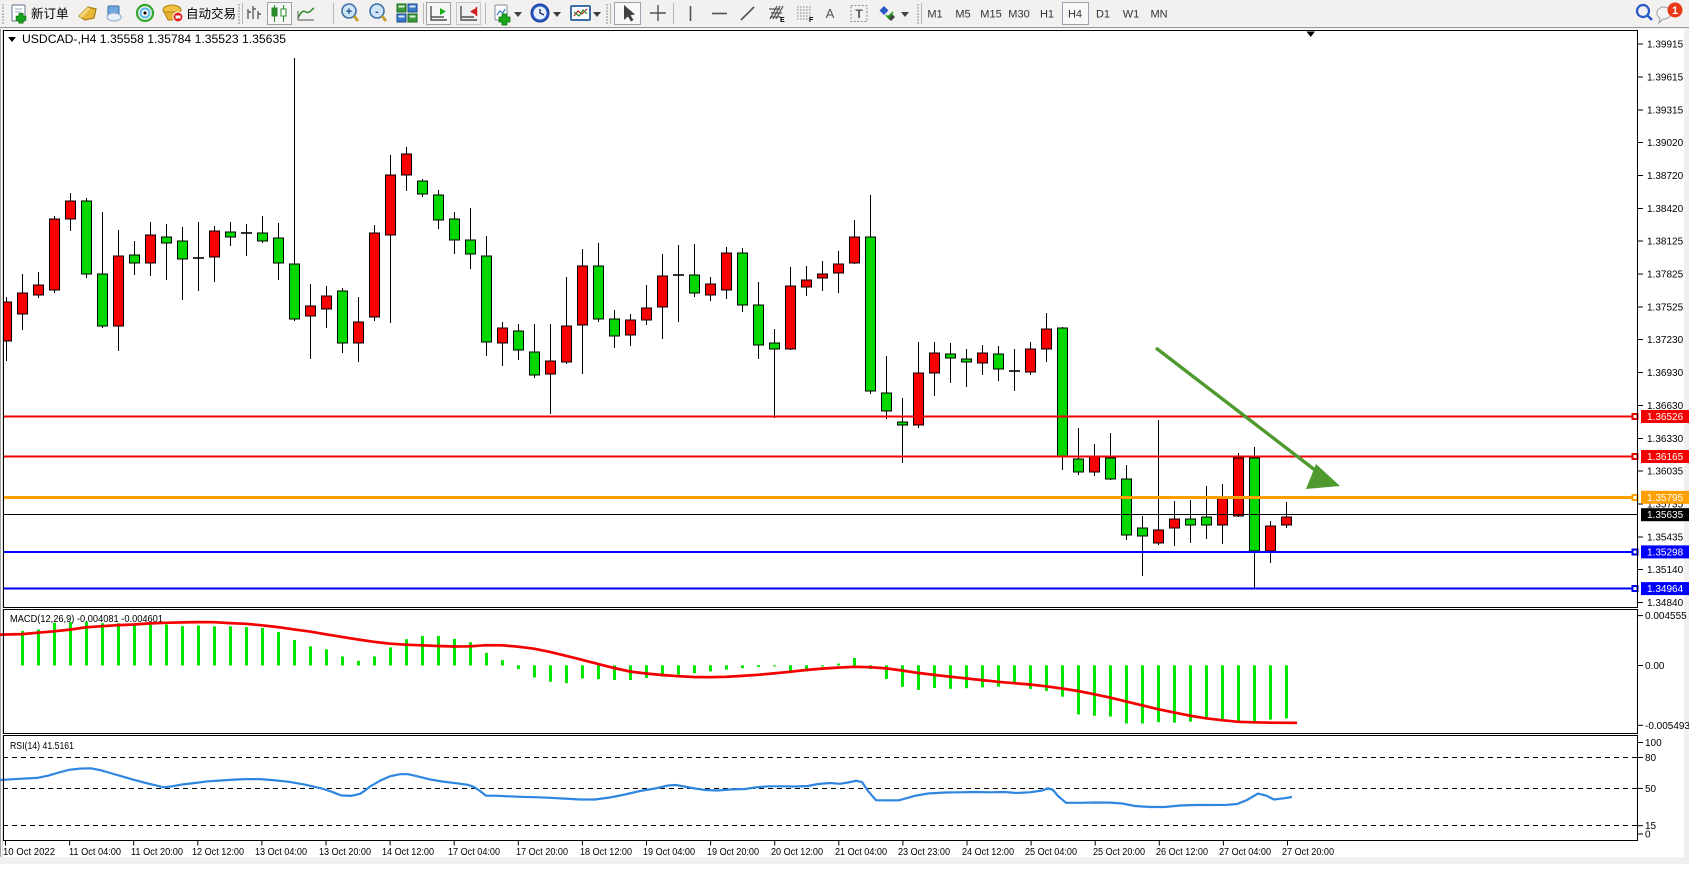 This screenshot has width=1689, height=869. I want to click on svg-text: 10 Oct 2022, so click(29, 852).